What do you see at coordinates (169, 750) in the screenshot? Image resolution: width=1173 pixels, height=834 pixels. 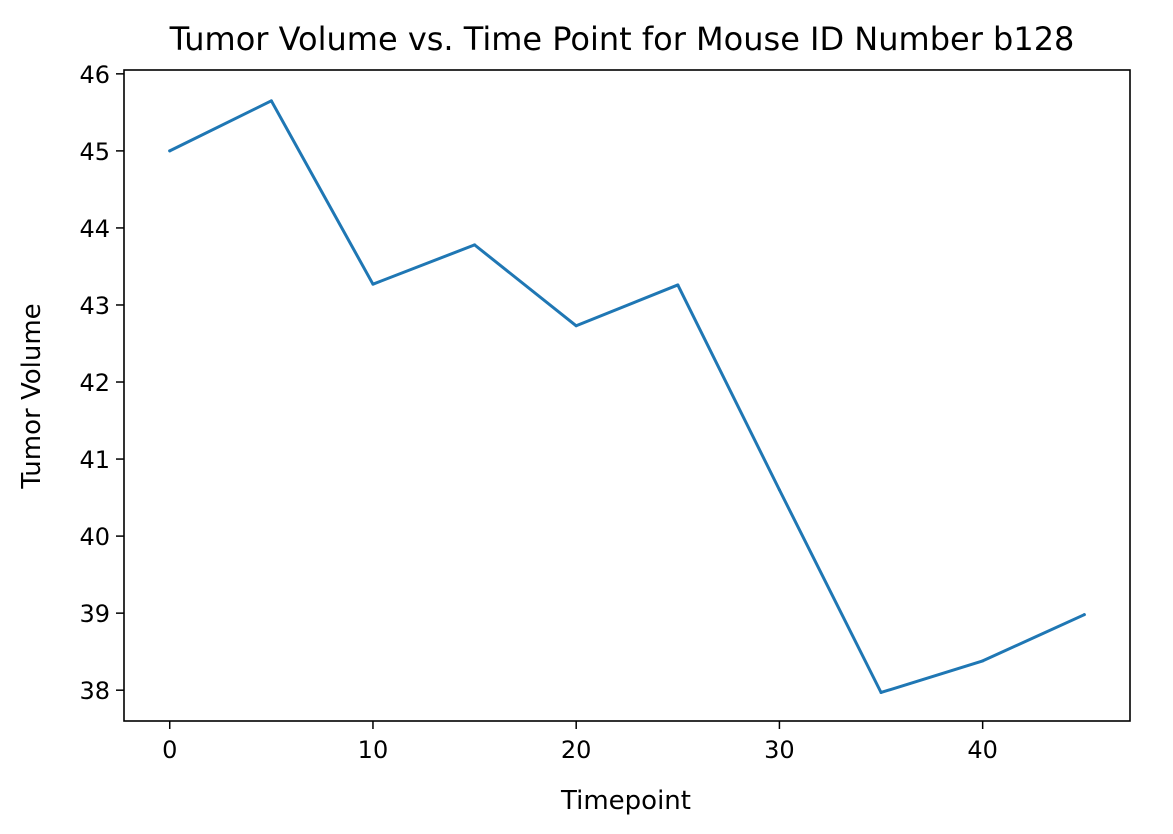 I see `x-tick-label: 0` at bounding box center [169, 750].